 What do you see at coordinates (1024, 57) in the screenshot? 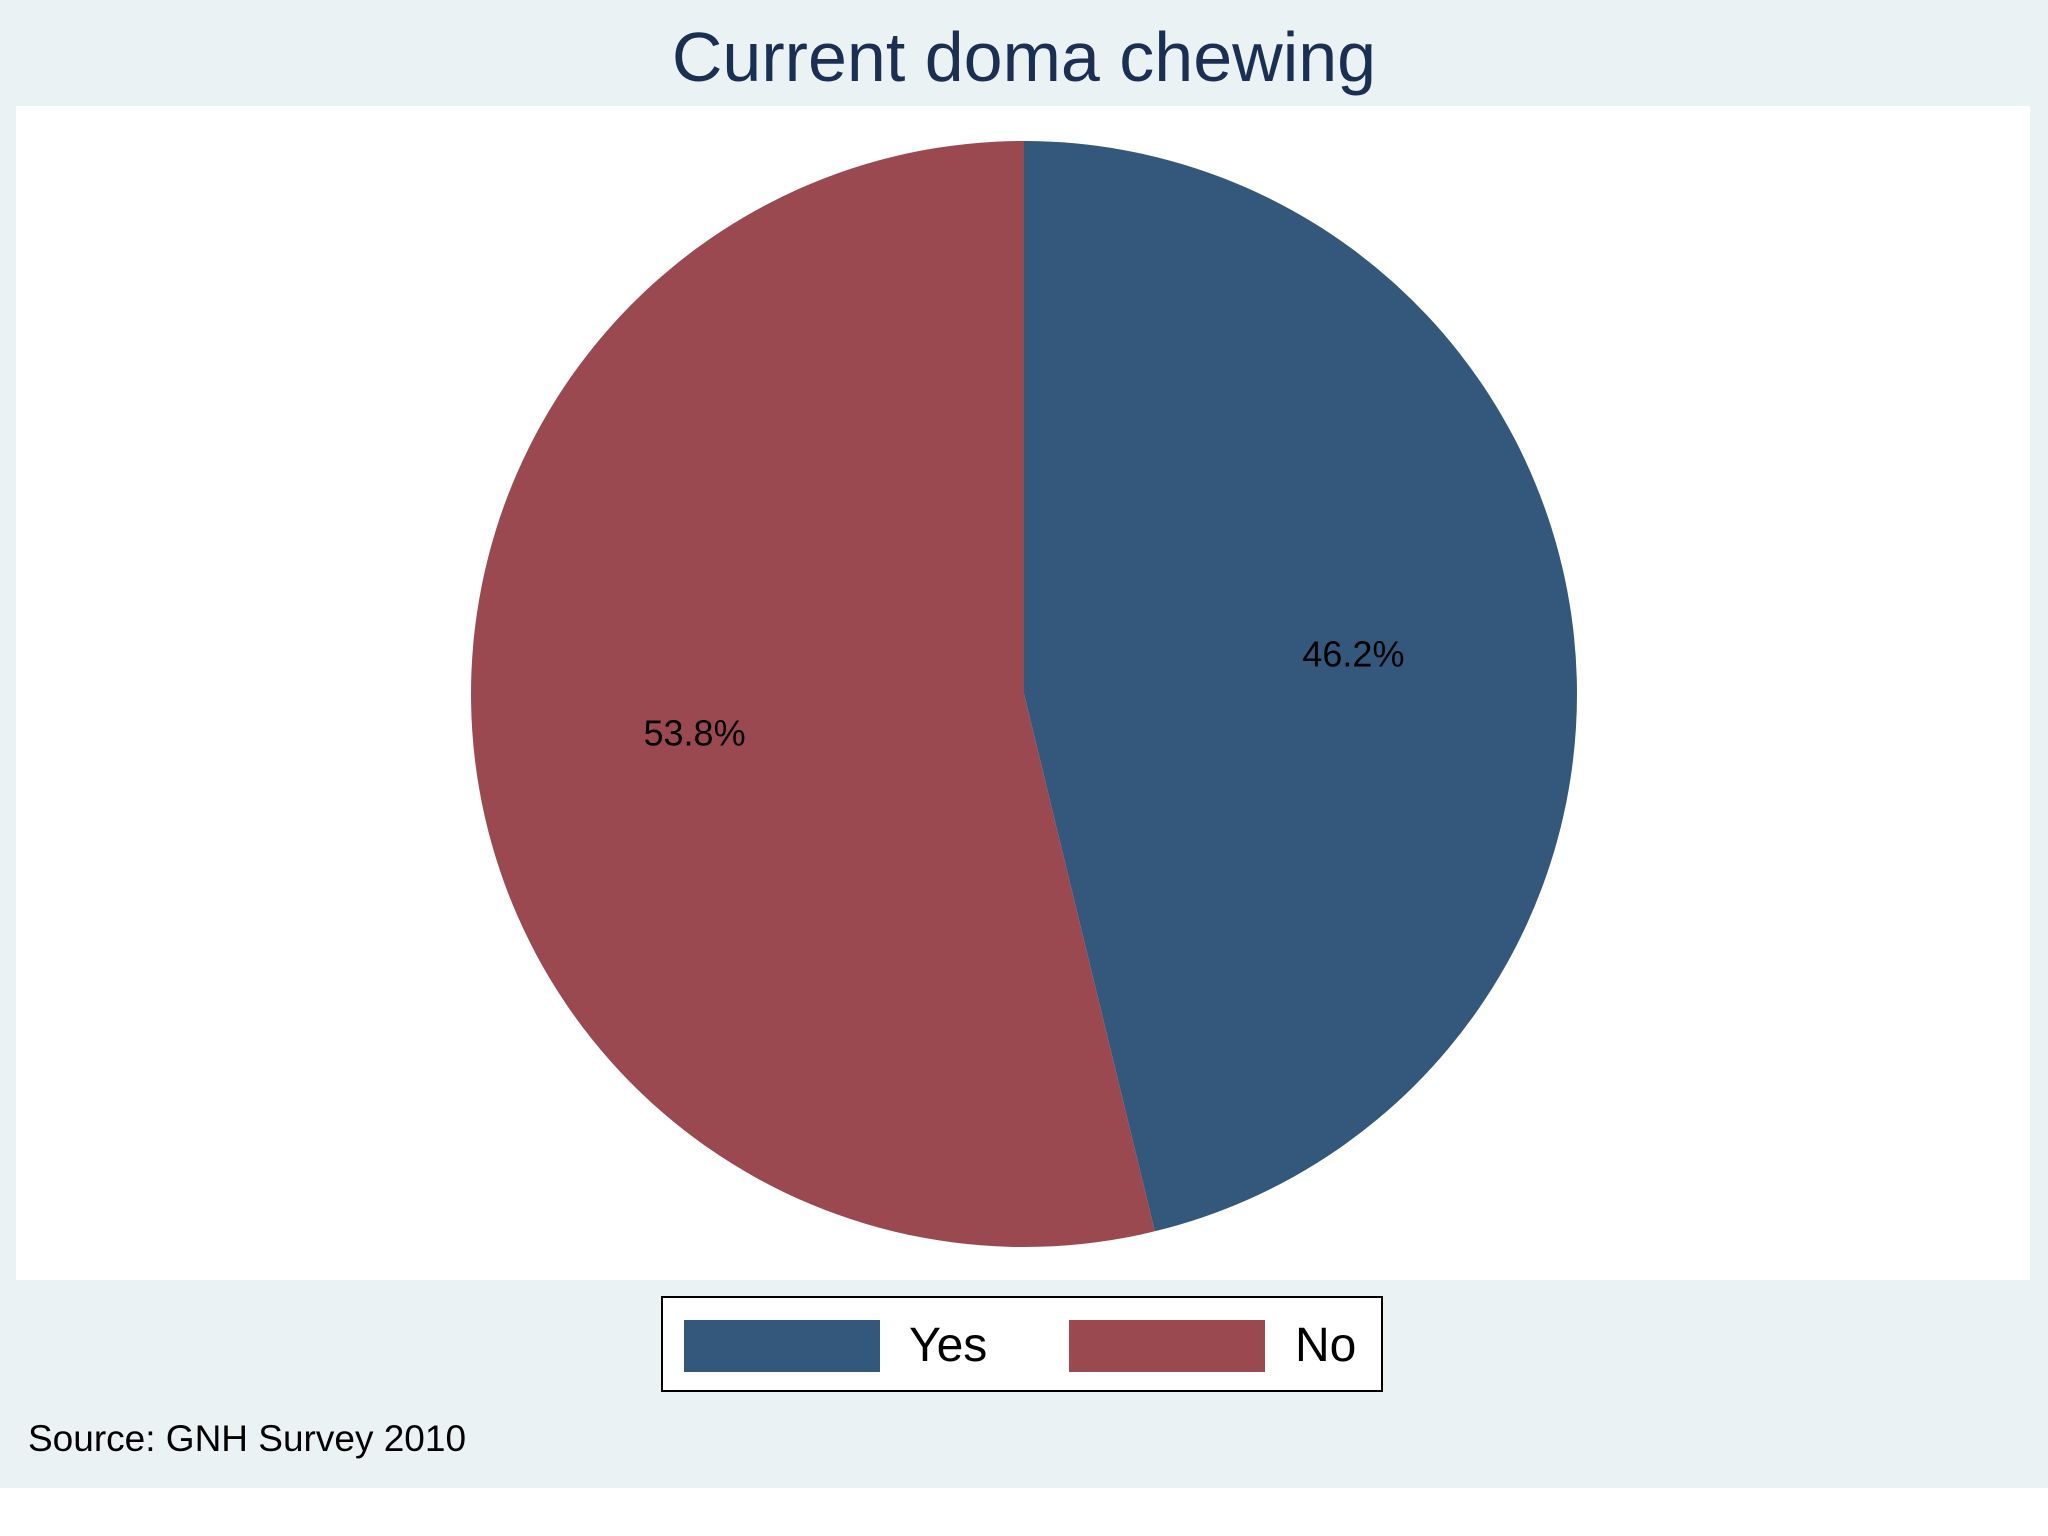
I see `chart-title: Current doma chewing` at bounding box center [1024, 57].